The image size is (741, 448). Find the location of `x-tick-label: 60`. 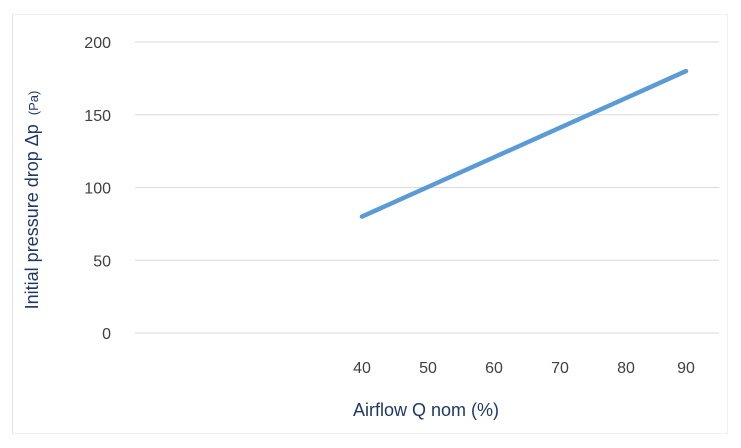

x-tick-label: 60 is located at coordinates (494, 368).